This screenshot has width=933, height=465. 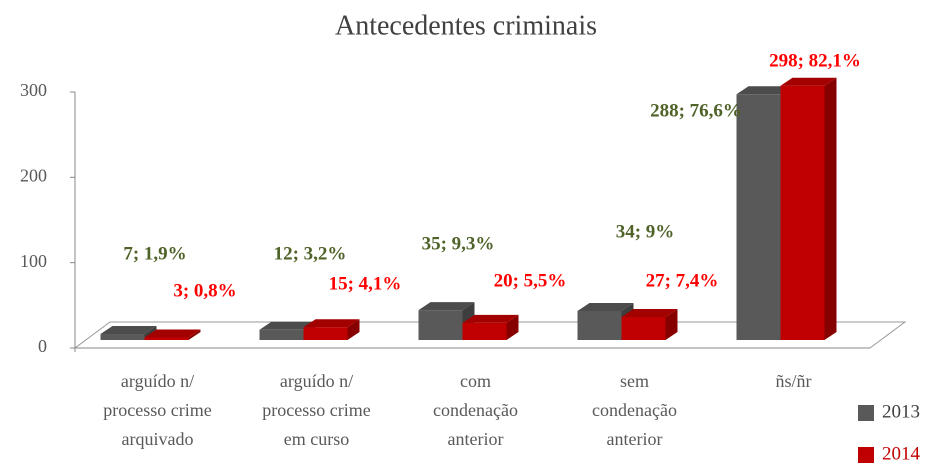 What do you see at coordinates (157, 410) in the screenshot?
I see `x-tick-label: arguído n/processo crime arquivado` at bounding box center [157, 410].